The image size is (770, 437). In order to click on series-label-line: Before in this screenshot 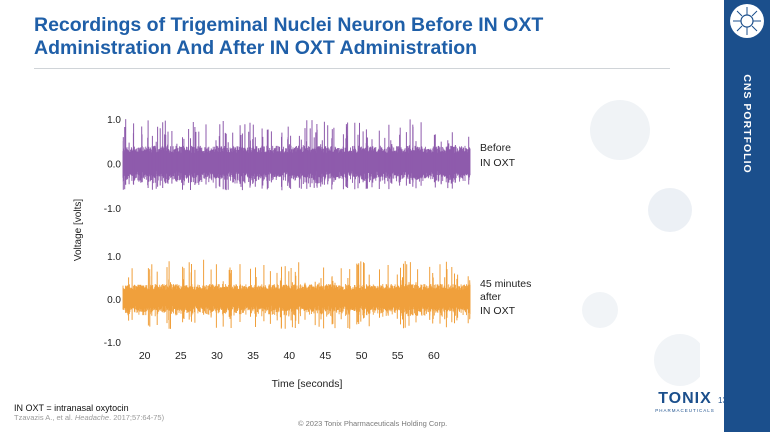, I will do `click(495, 148)`.